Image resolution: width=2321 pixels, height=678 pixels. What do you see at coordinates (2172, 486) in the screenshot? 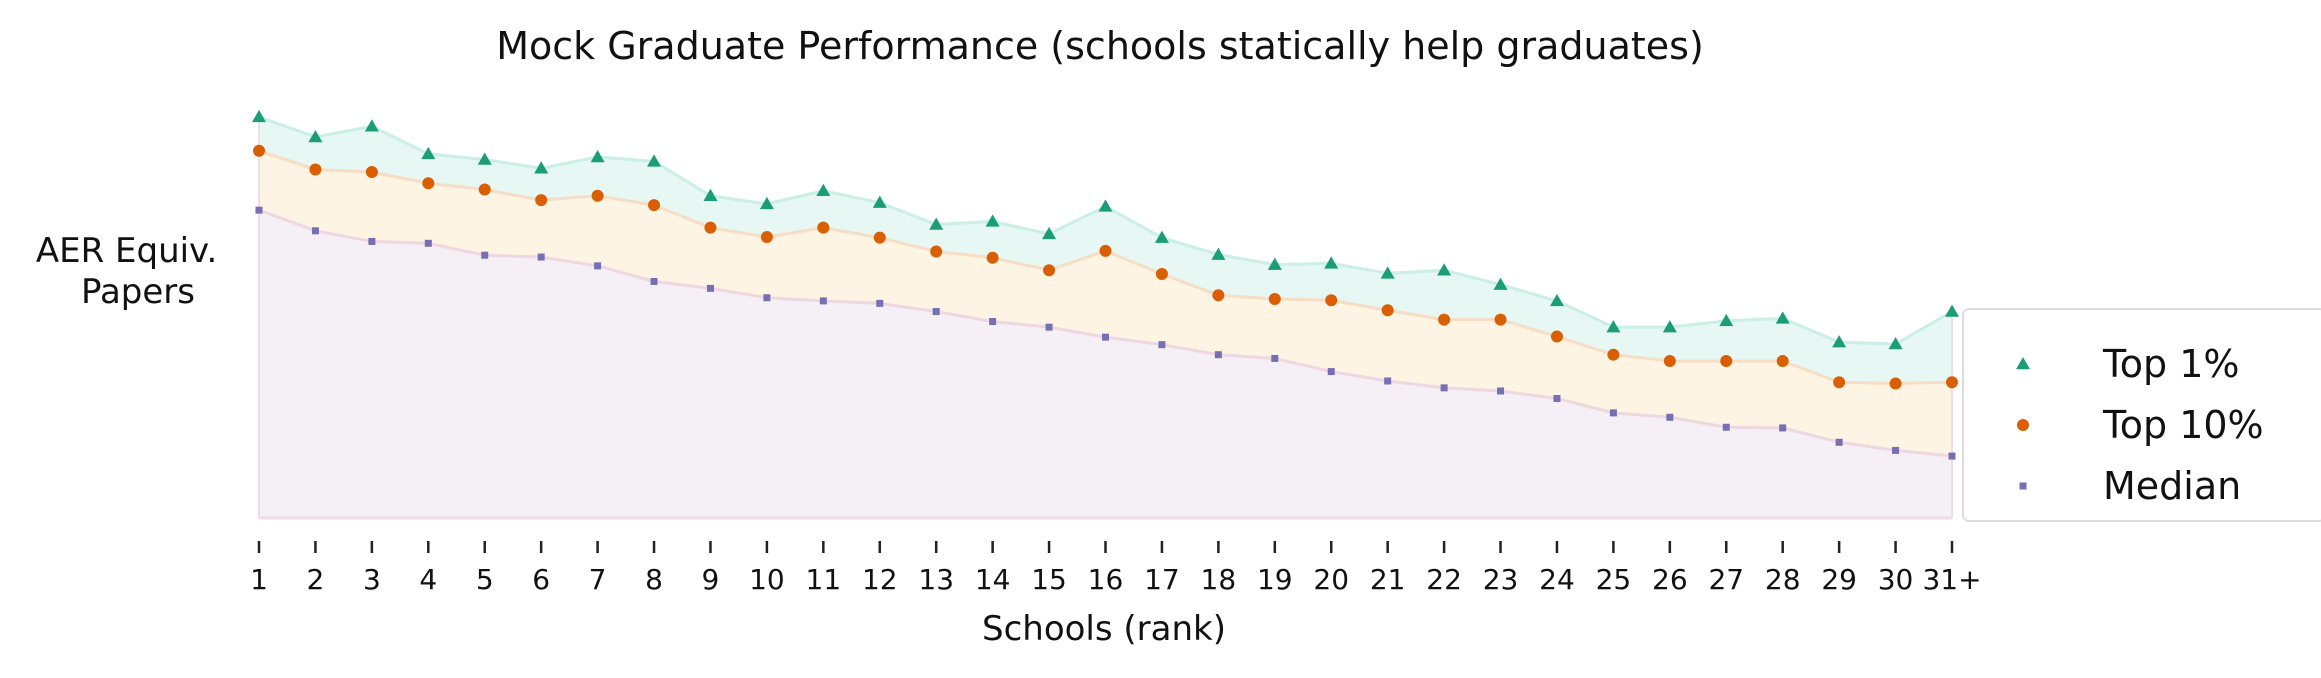
I see `legend-label: Median` at bounding box center [2172, 486].